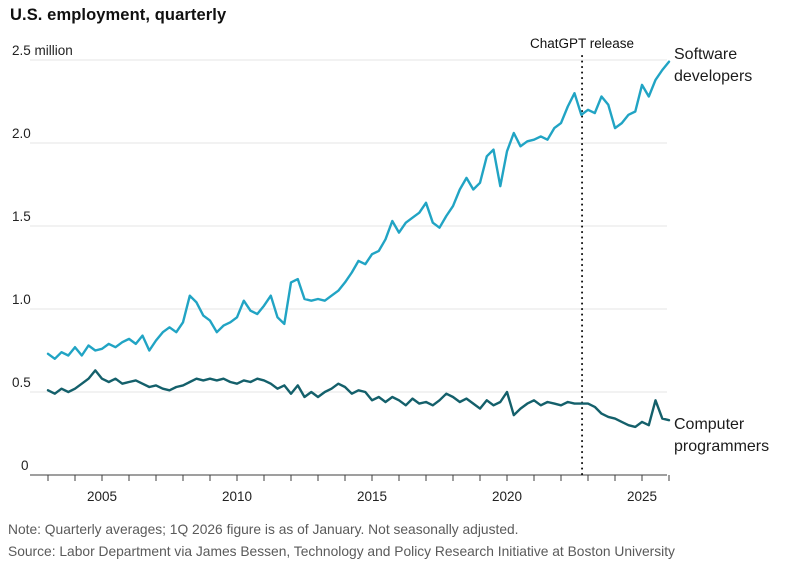 The width and height of the screenshot is (785, 577). What do you see at coordinates (507, 496) in the screenshot?
I see `x-tick-label: 2020` at bounding box center [507, 496].